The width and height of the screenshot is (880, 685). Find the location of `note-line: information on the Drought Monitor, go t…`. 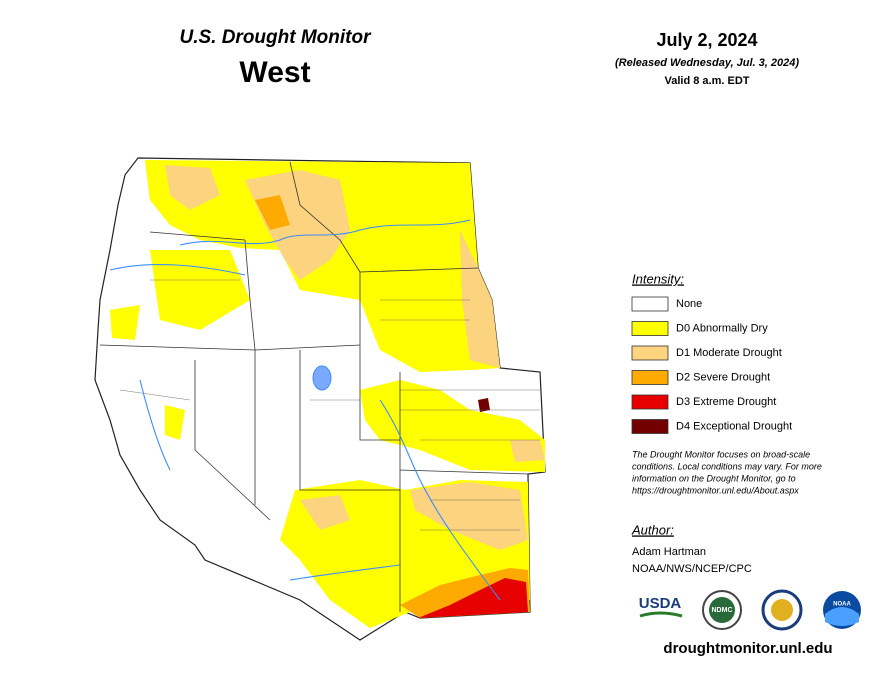

note-line: information on the Drought Monitor, go t… is located at coordinates (714, 478).